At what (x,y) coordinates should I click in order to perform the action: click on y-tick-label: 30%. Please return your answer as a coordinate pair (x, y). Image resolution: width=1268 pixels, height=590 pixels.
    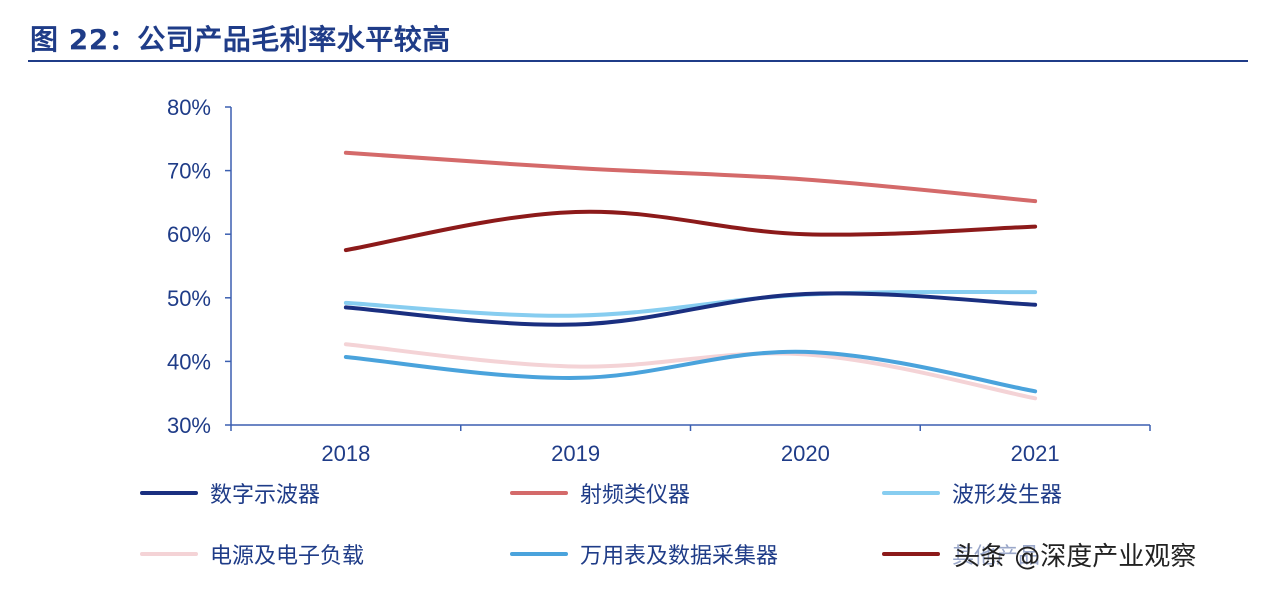
    Looking at the image, I should click on (189, 425).